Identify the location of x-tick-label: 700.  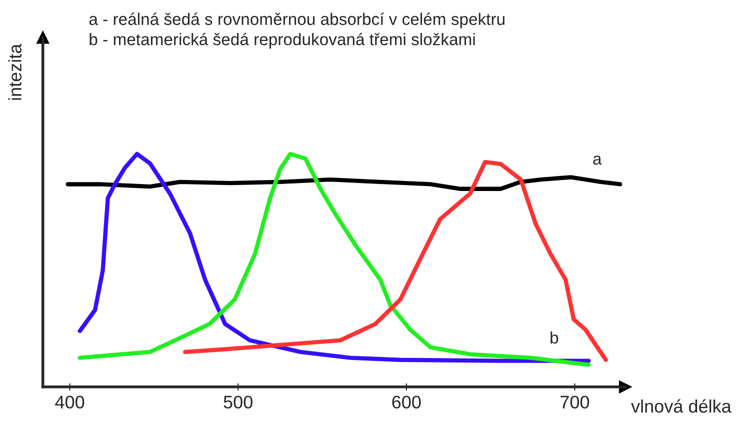
(575, 402).